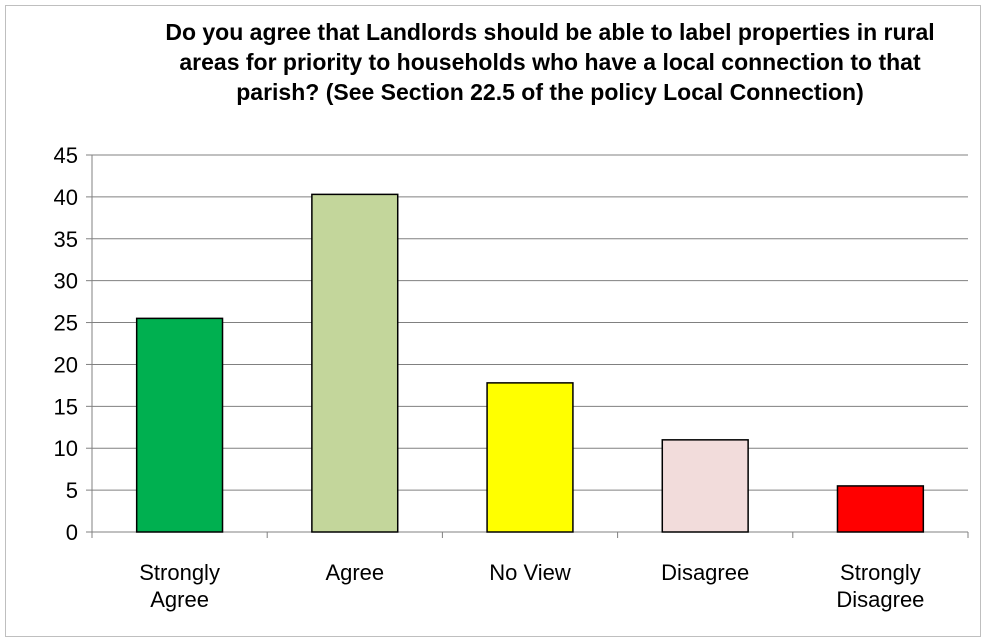  Describe the element at coordinates (66, 448) in the screenshot. I see `y-tick-label: 10` at that location.